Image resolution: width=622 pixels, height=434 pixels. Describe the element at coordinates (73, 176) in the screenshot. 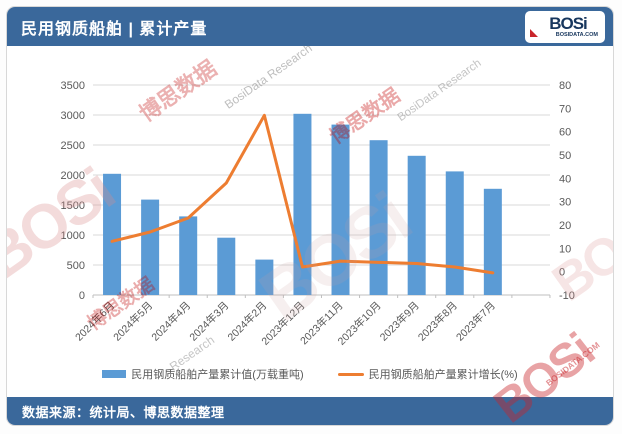

I see `left-axis-tick-label: 2000` at that location.